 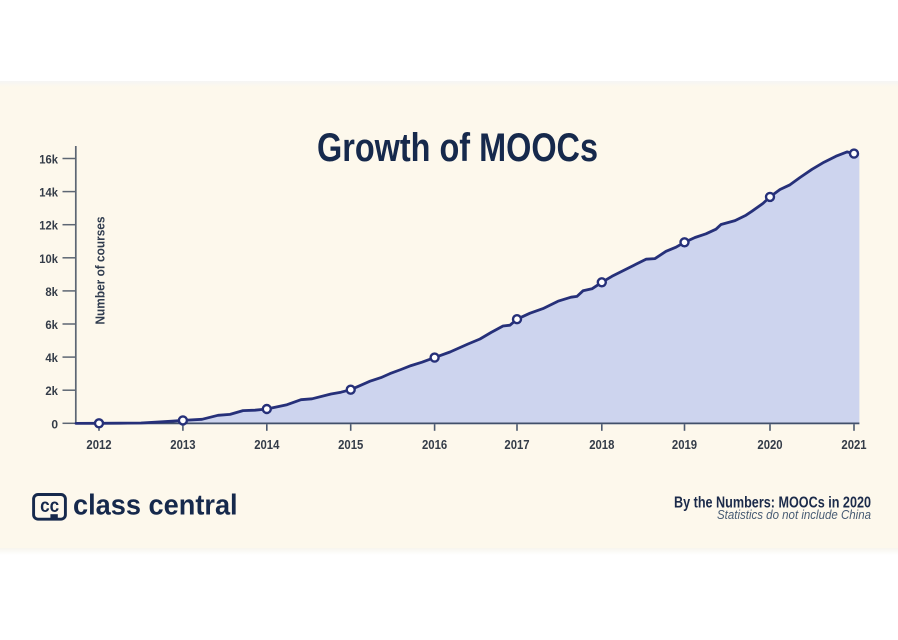 I want to click on svg-text: 6k, so click(x=51, y=325).